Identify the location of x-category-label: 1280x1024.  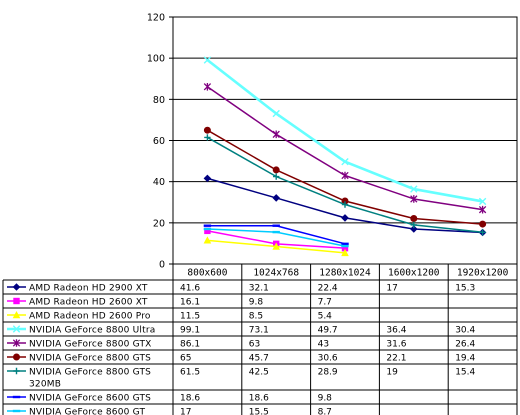
(345, 273).